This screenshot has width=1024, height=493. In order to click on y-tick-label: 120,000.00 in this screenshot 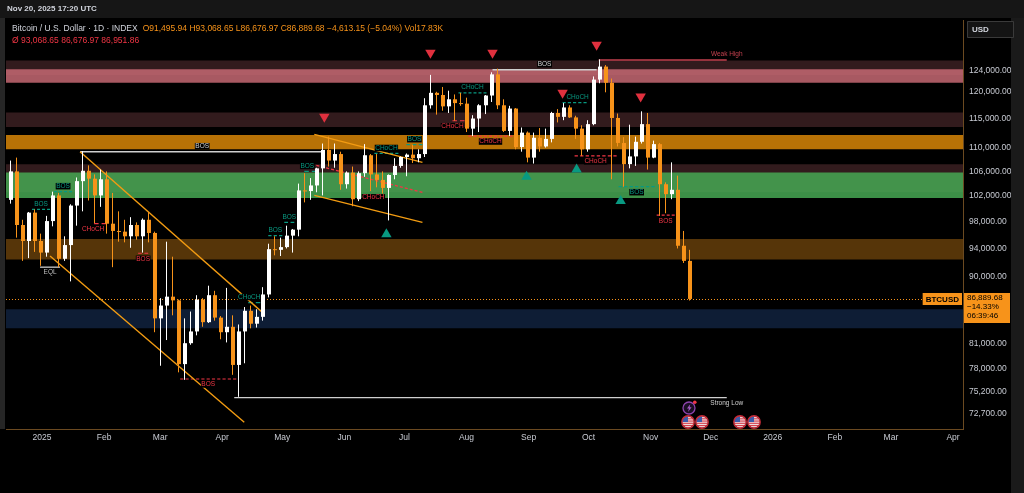, I will do `click(990, 91)`.